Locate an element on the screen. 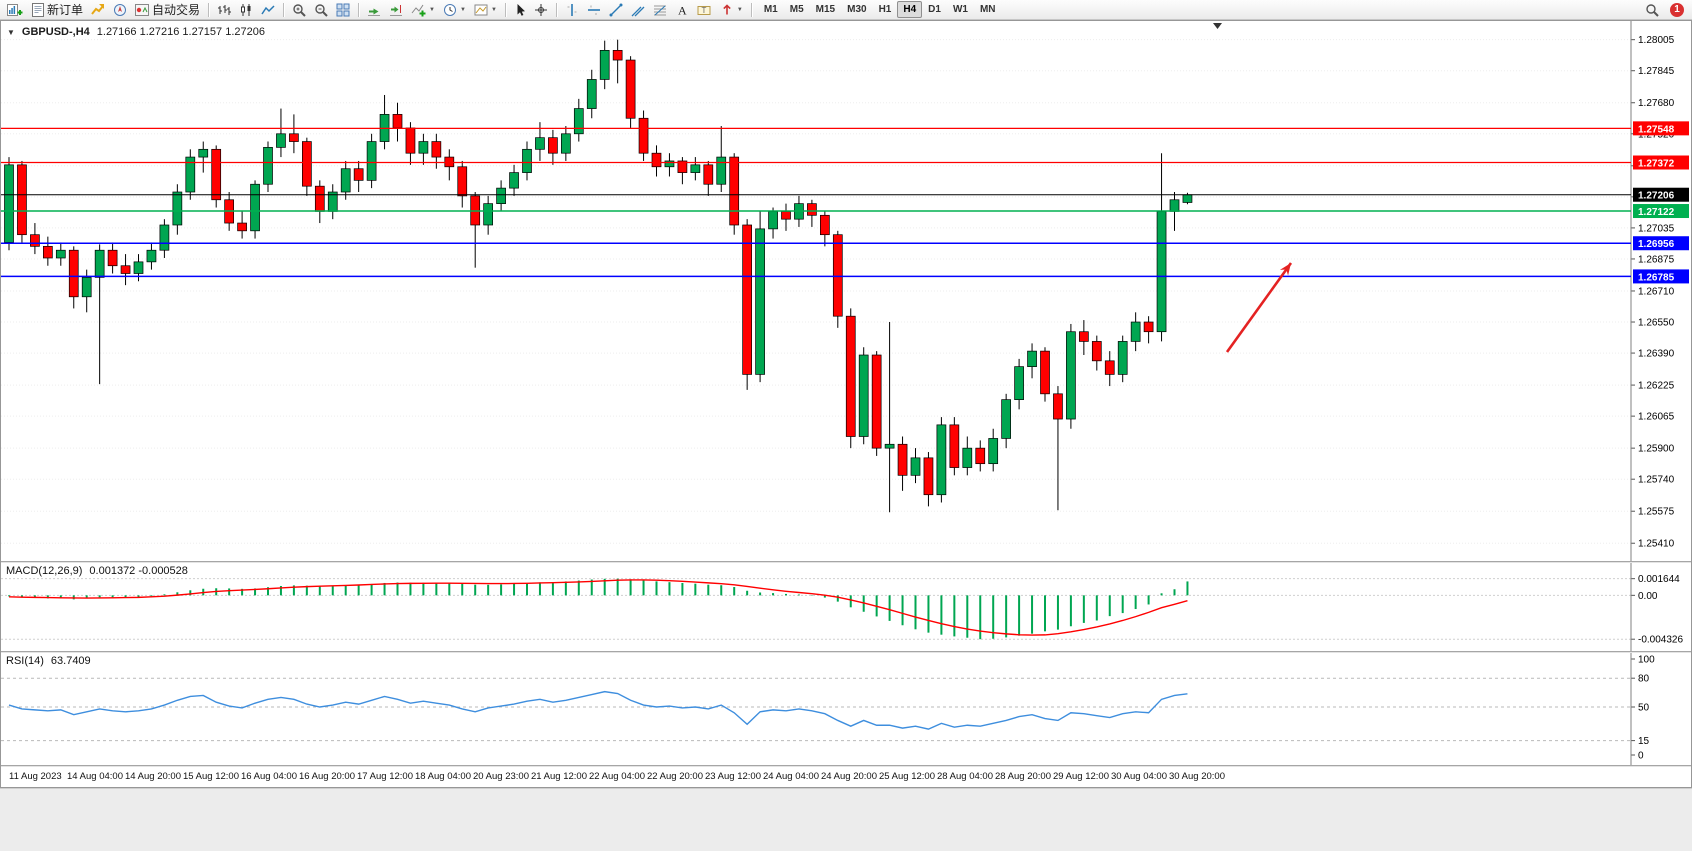 This screenshot has height=851, width=1692. zoom-out-button is located at coordinates (321, 10).